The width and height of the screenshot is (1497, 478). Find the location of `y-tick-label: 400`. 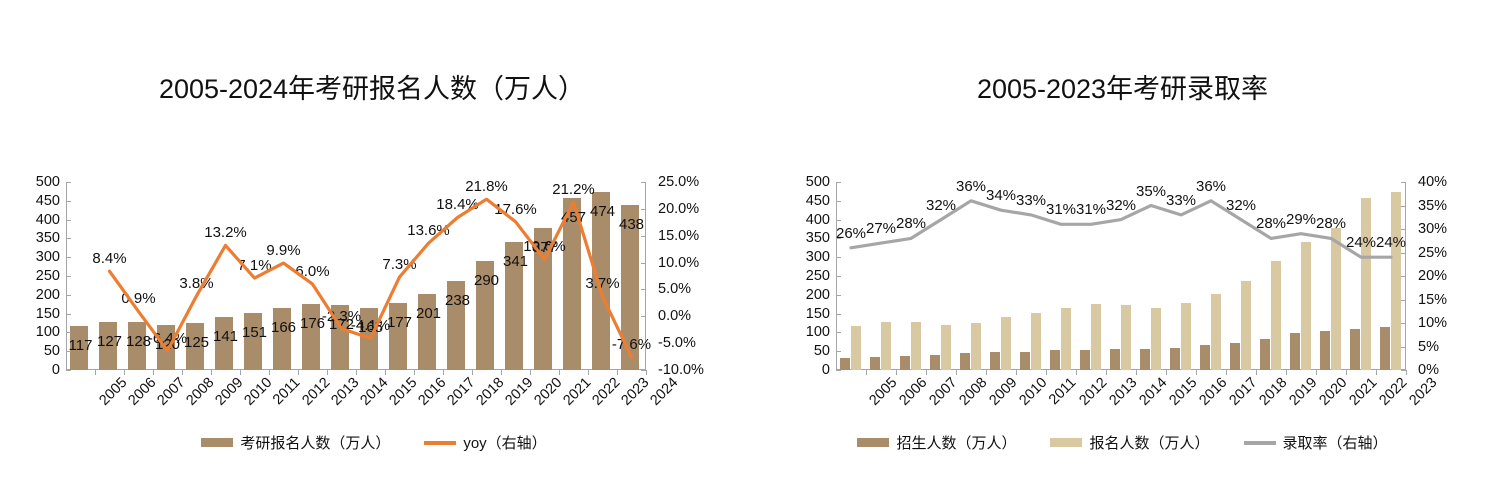

y-tick-label: 400 is located at coordinates (47, 219).